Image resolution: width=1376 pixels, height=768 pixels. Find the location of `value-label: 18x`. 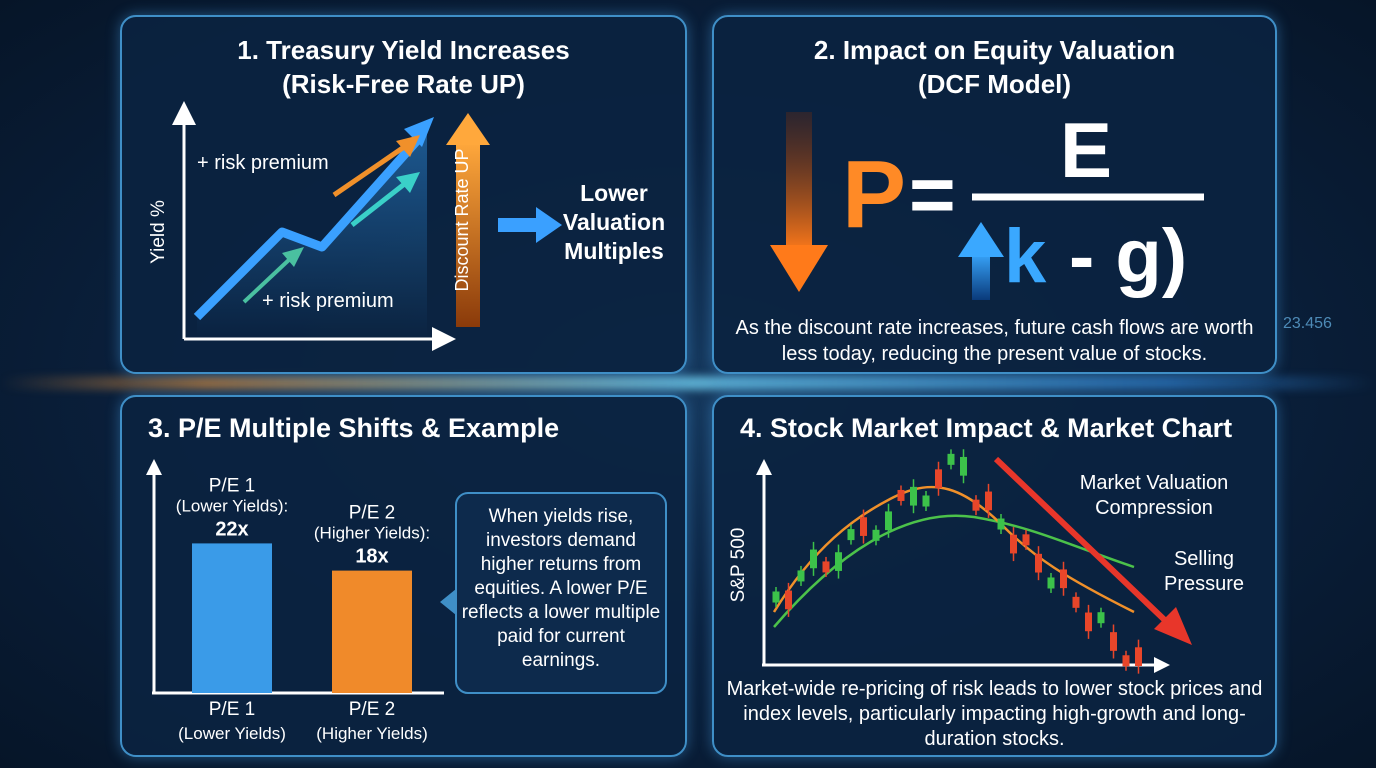

value-label: 18x is located at coordinates (371, 557).